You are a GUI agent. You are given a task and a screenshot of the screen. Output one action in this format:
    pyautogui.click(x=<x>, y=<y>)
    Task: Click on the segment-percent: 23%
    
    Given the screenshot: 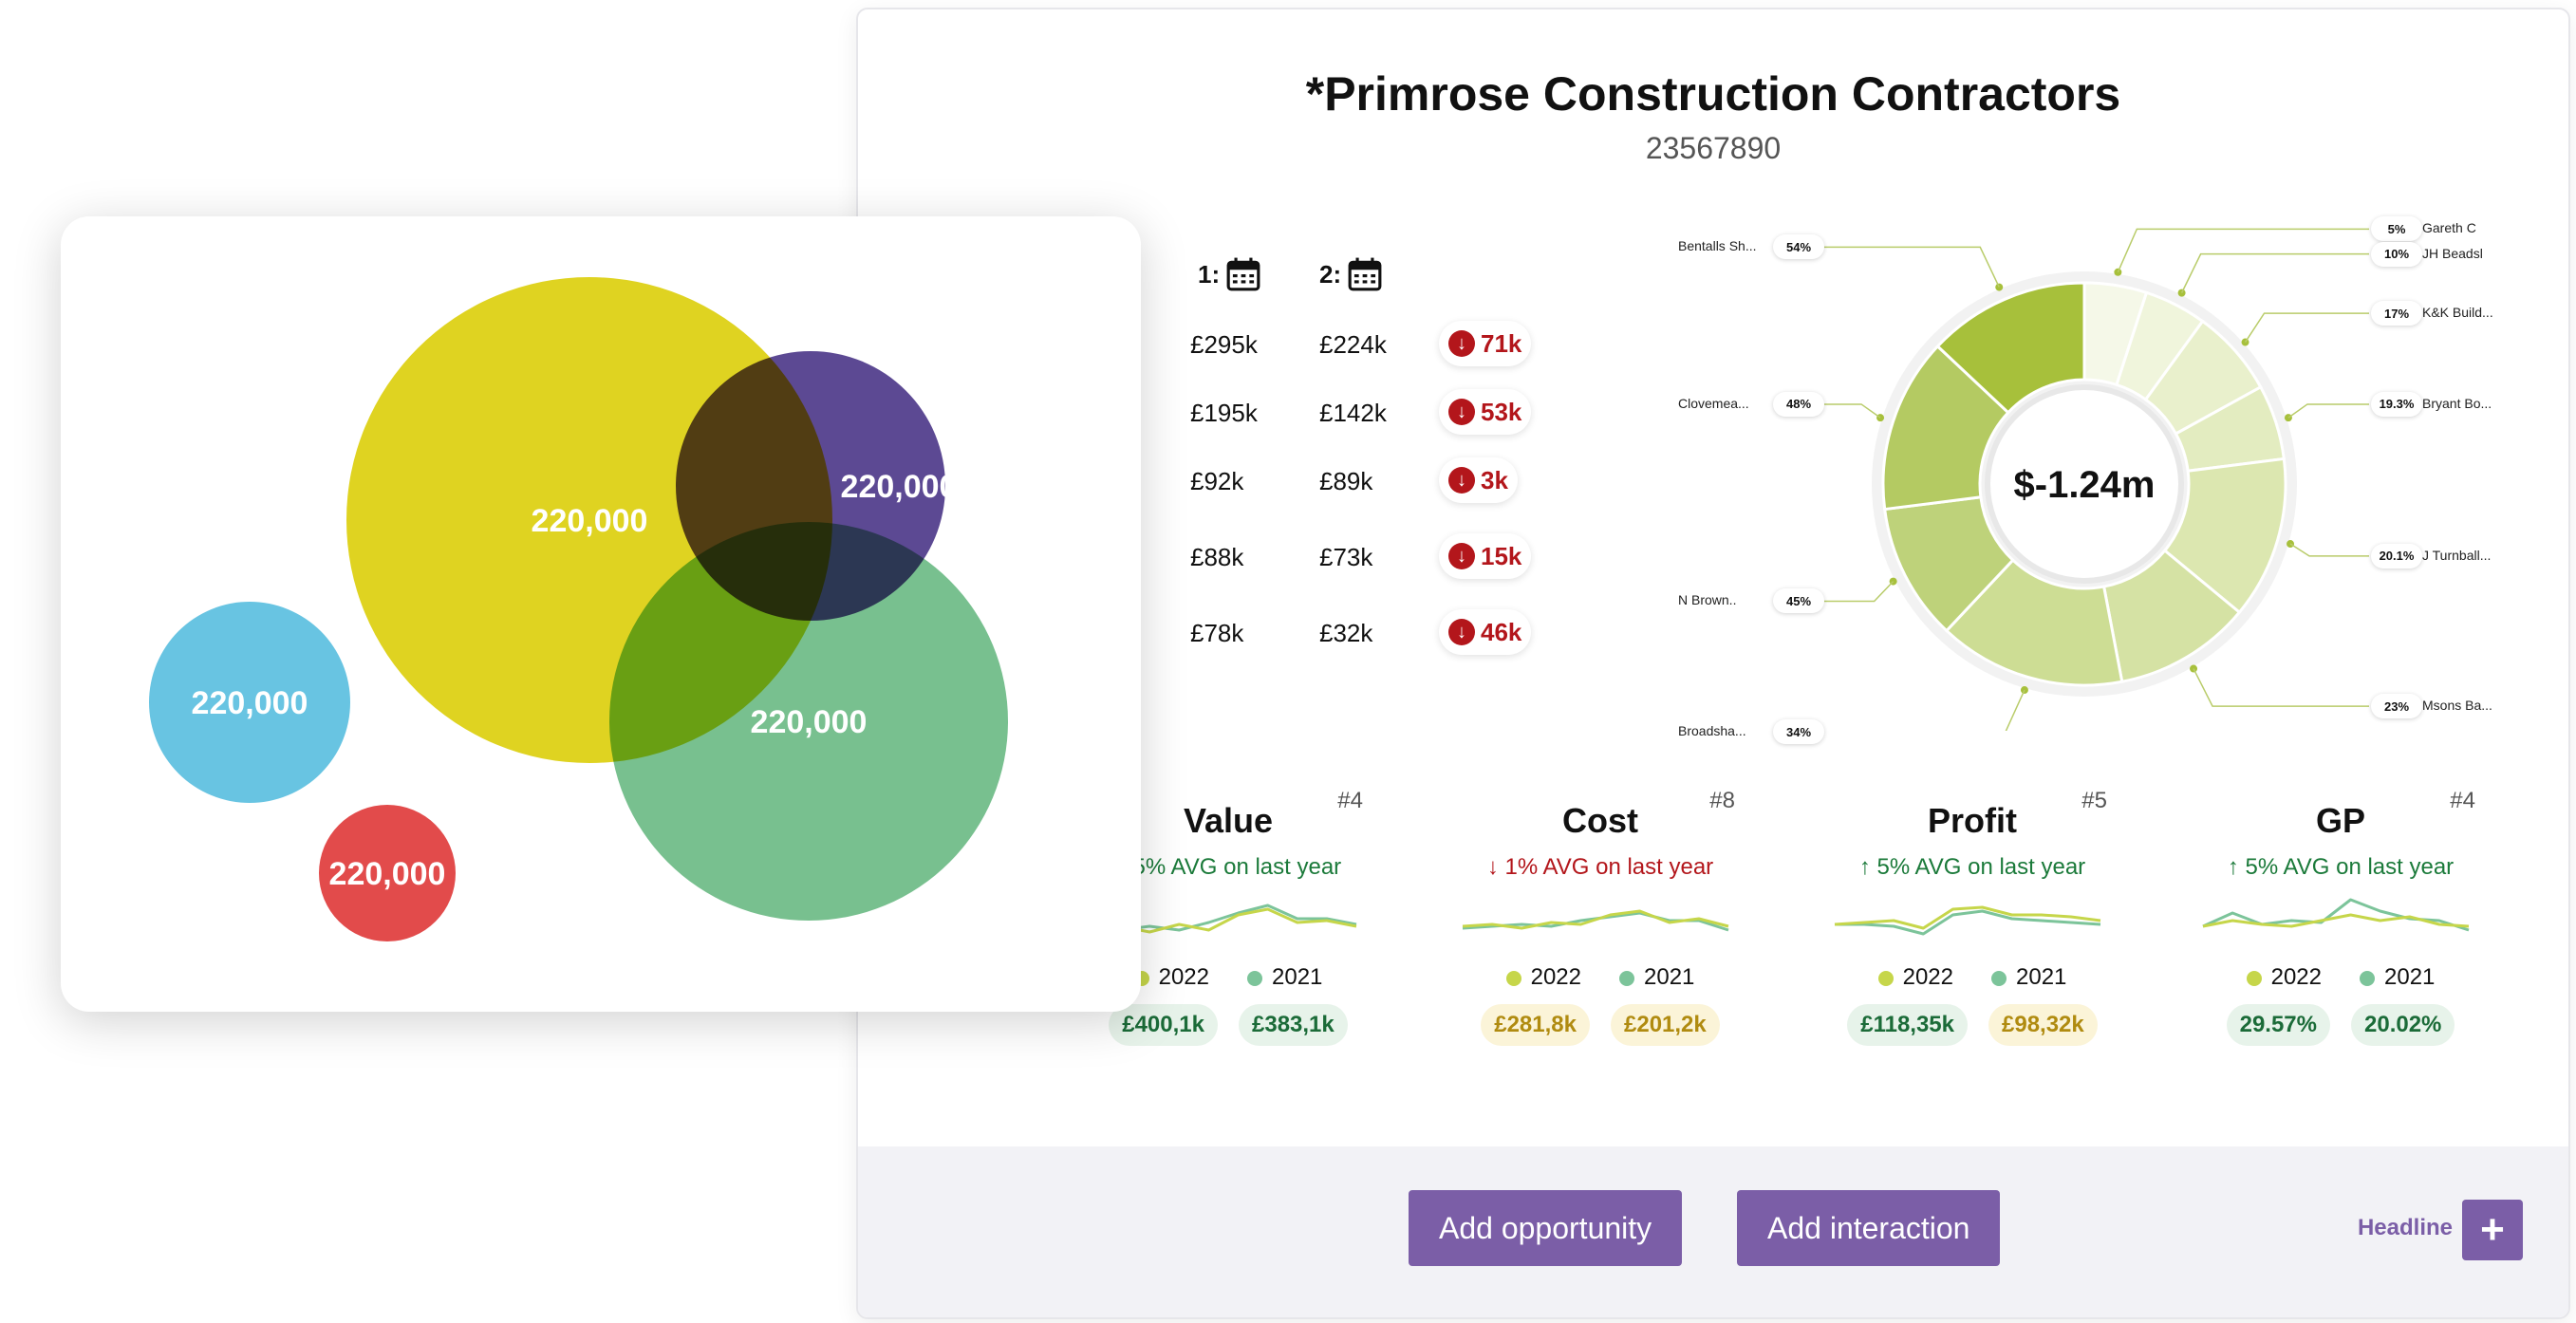 What is the action you would take?
    pyautogui.click(x=2396, y=706)
    